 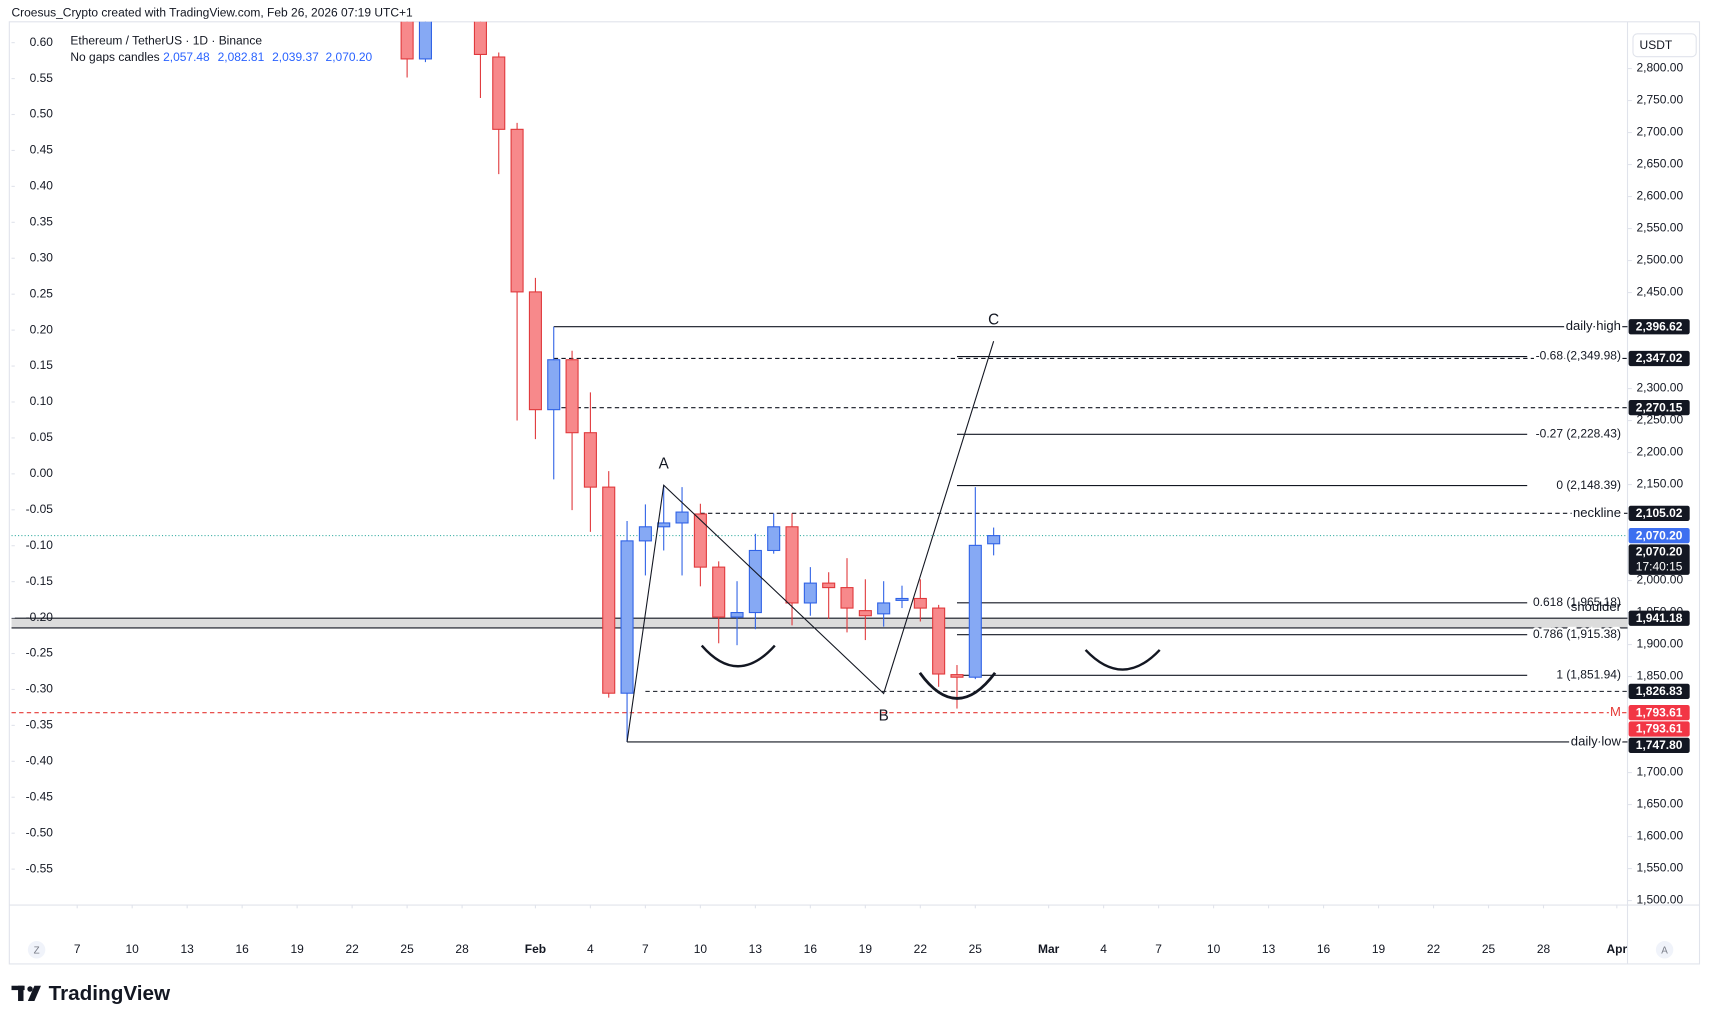 I want to click on axis-button-label: Z, so click(x=37, y=950).